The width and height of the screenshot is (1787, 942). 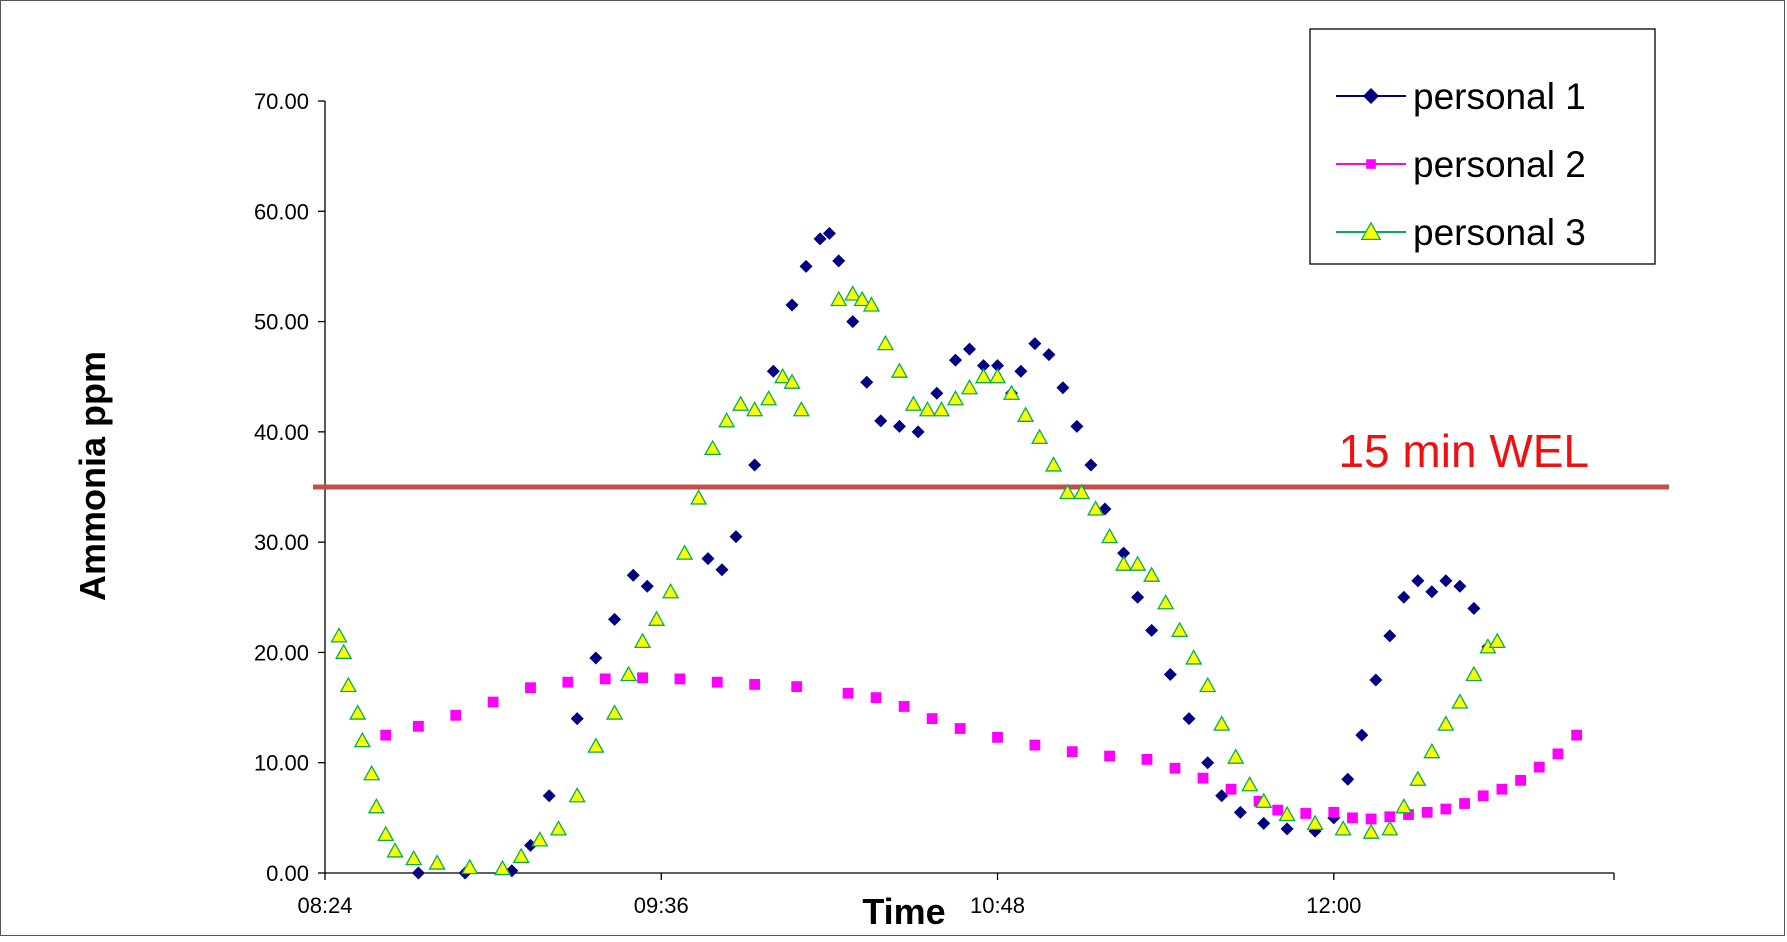 I want to click on legend-box, so click(x=1482, y=146).